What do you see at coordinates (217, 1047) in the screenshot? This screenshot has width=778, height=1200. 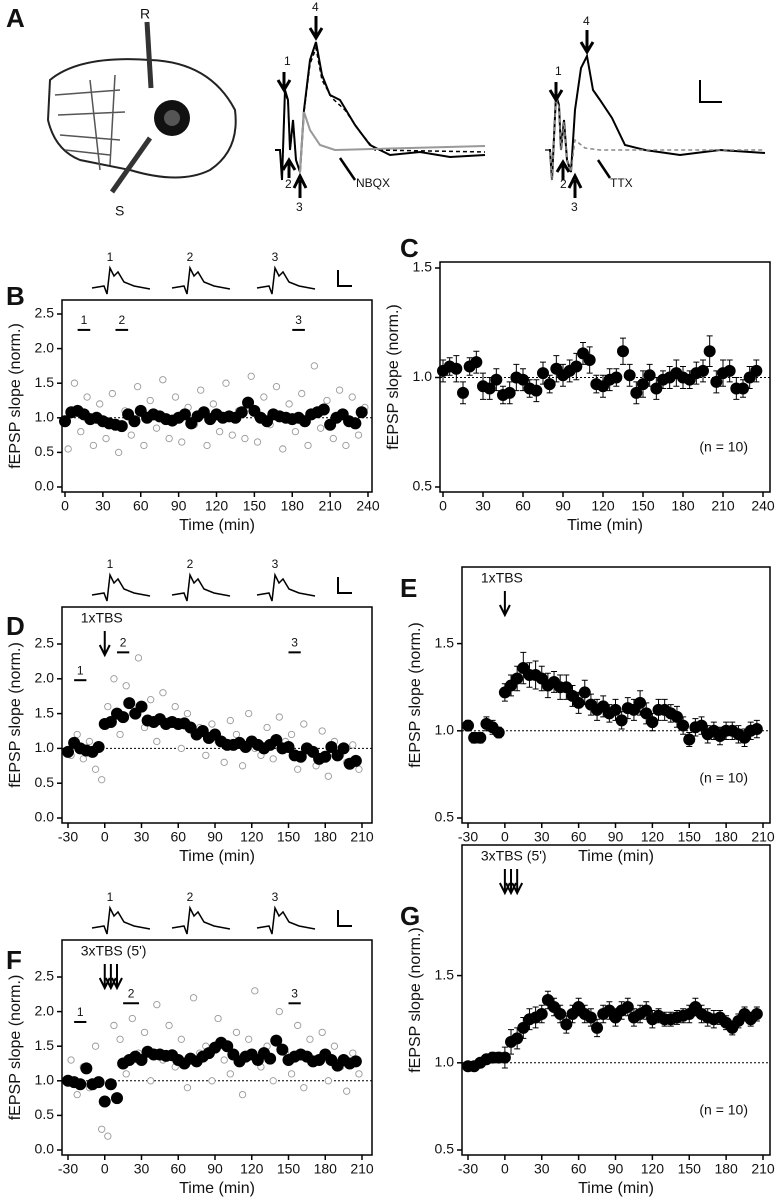 I see `plot-frame` at bounding box center [217, 1047].